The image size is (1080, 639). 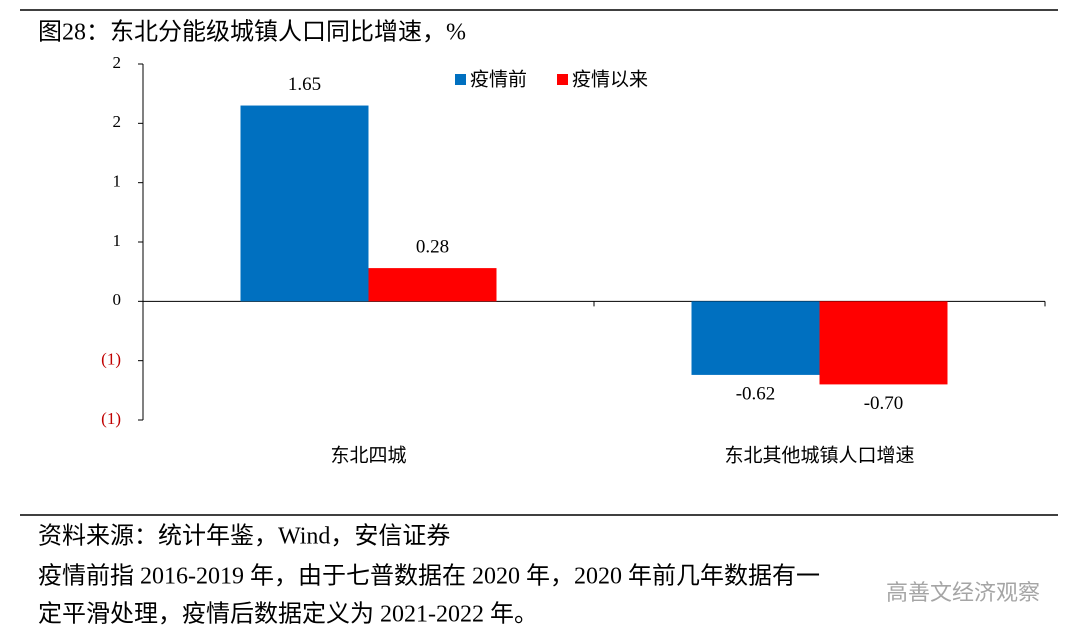 I want to click on x-tick-label: 东北四城, so click(x=368, y=456).